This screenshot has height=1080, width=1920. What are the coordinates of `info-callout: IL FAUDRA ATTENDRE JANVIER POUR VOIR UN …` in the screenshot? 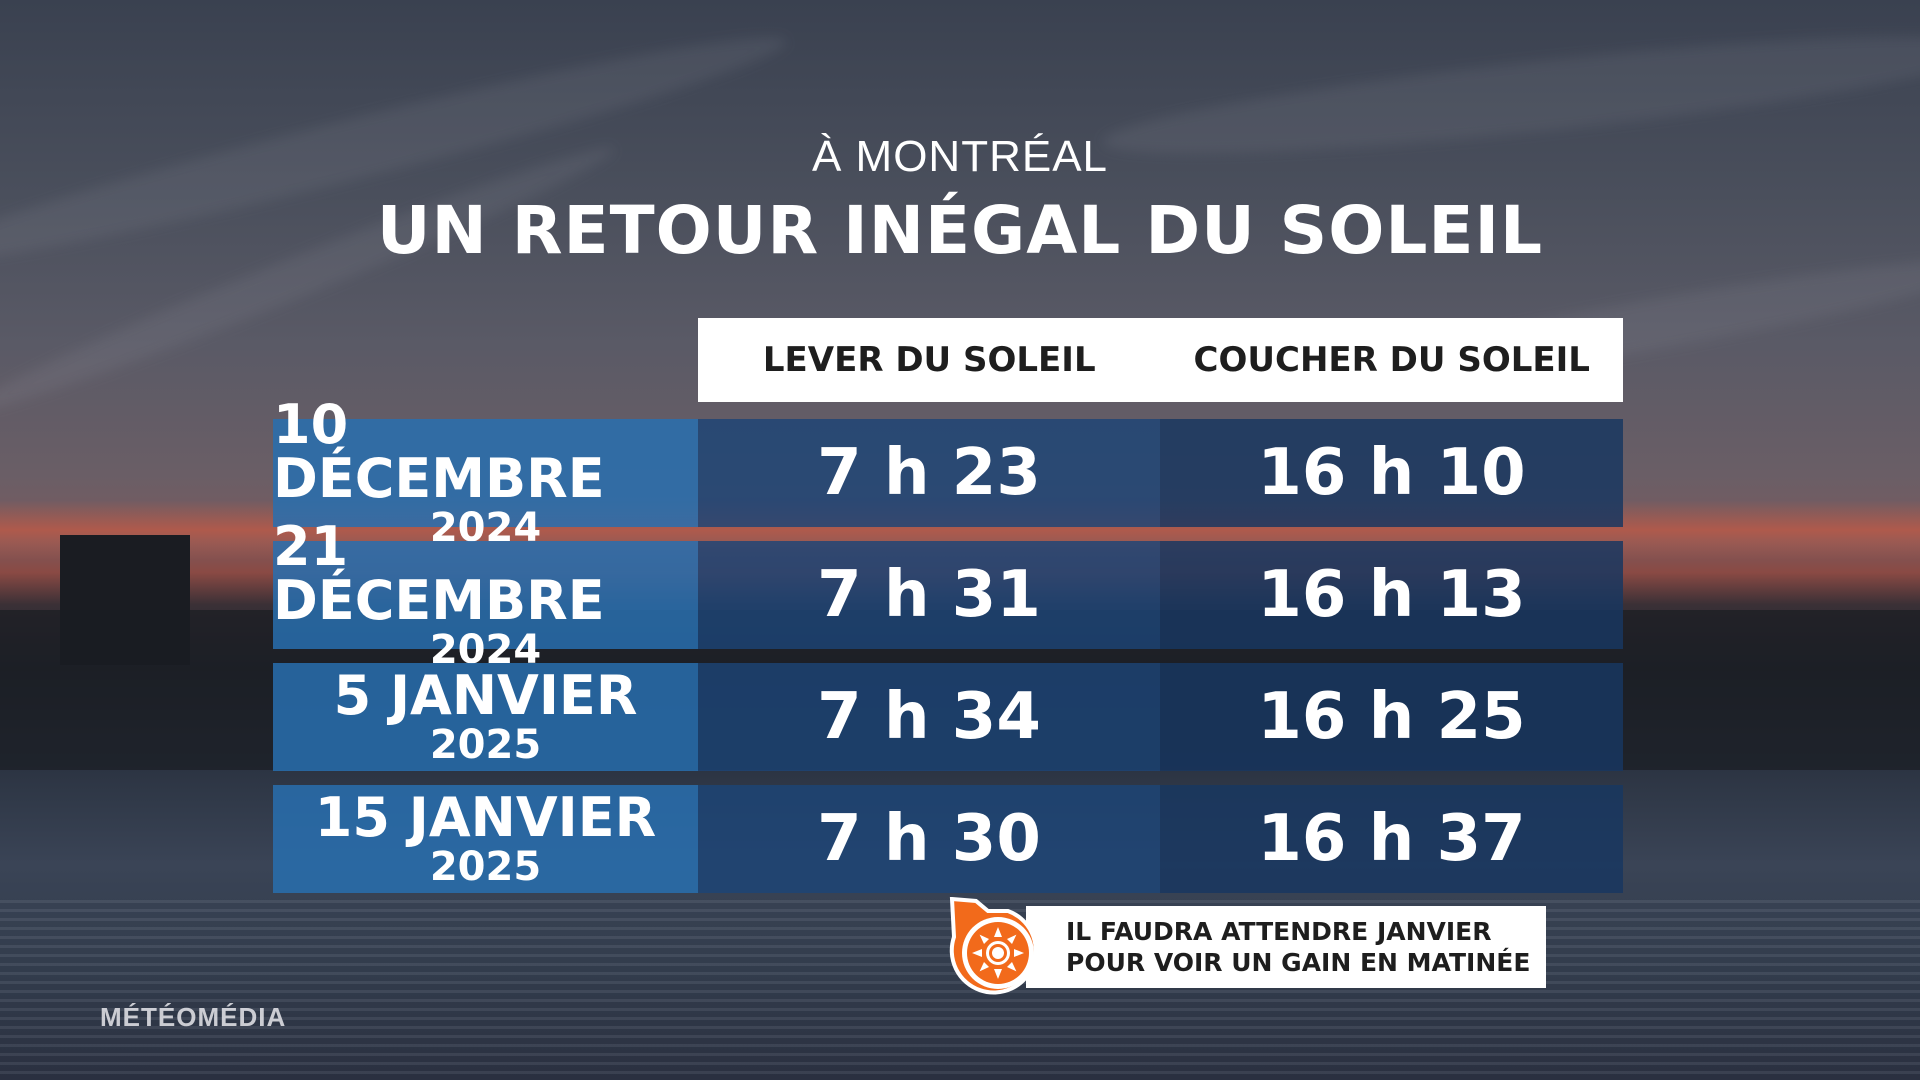 It's located at (1247, 947).